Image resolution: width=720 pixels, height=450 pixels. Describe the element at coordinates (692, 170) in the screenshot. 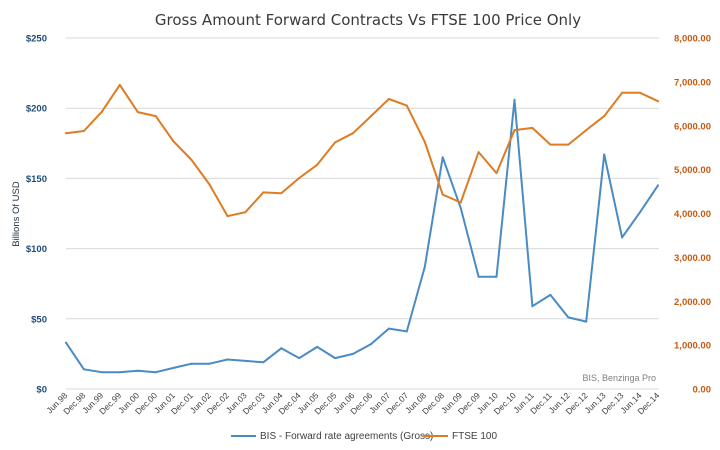

I see `right-tick-label: 5,000.00` at that location.